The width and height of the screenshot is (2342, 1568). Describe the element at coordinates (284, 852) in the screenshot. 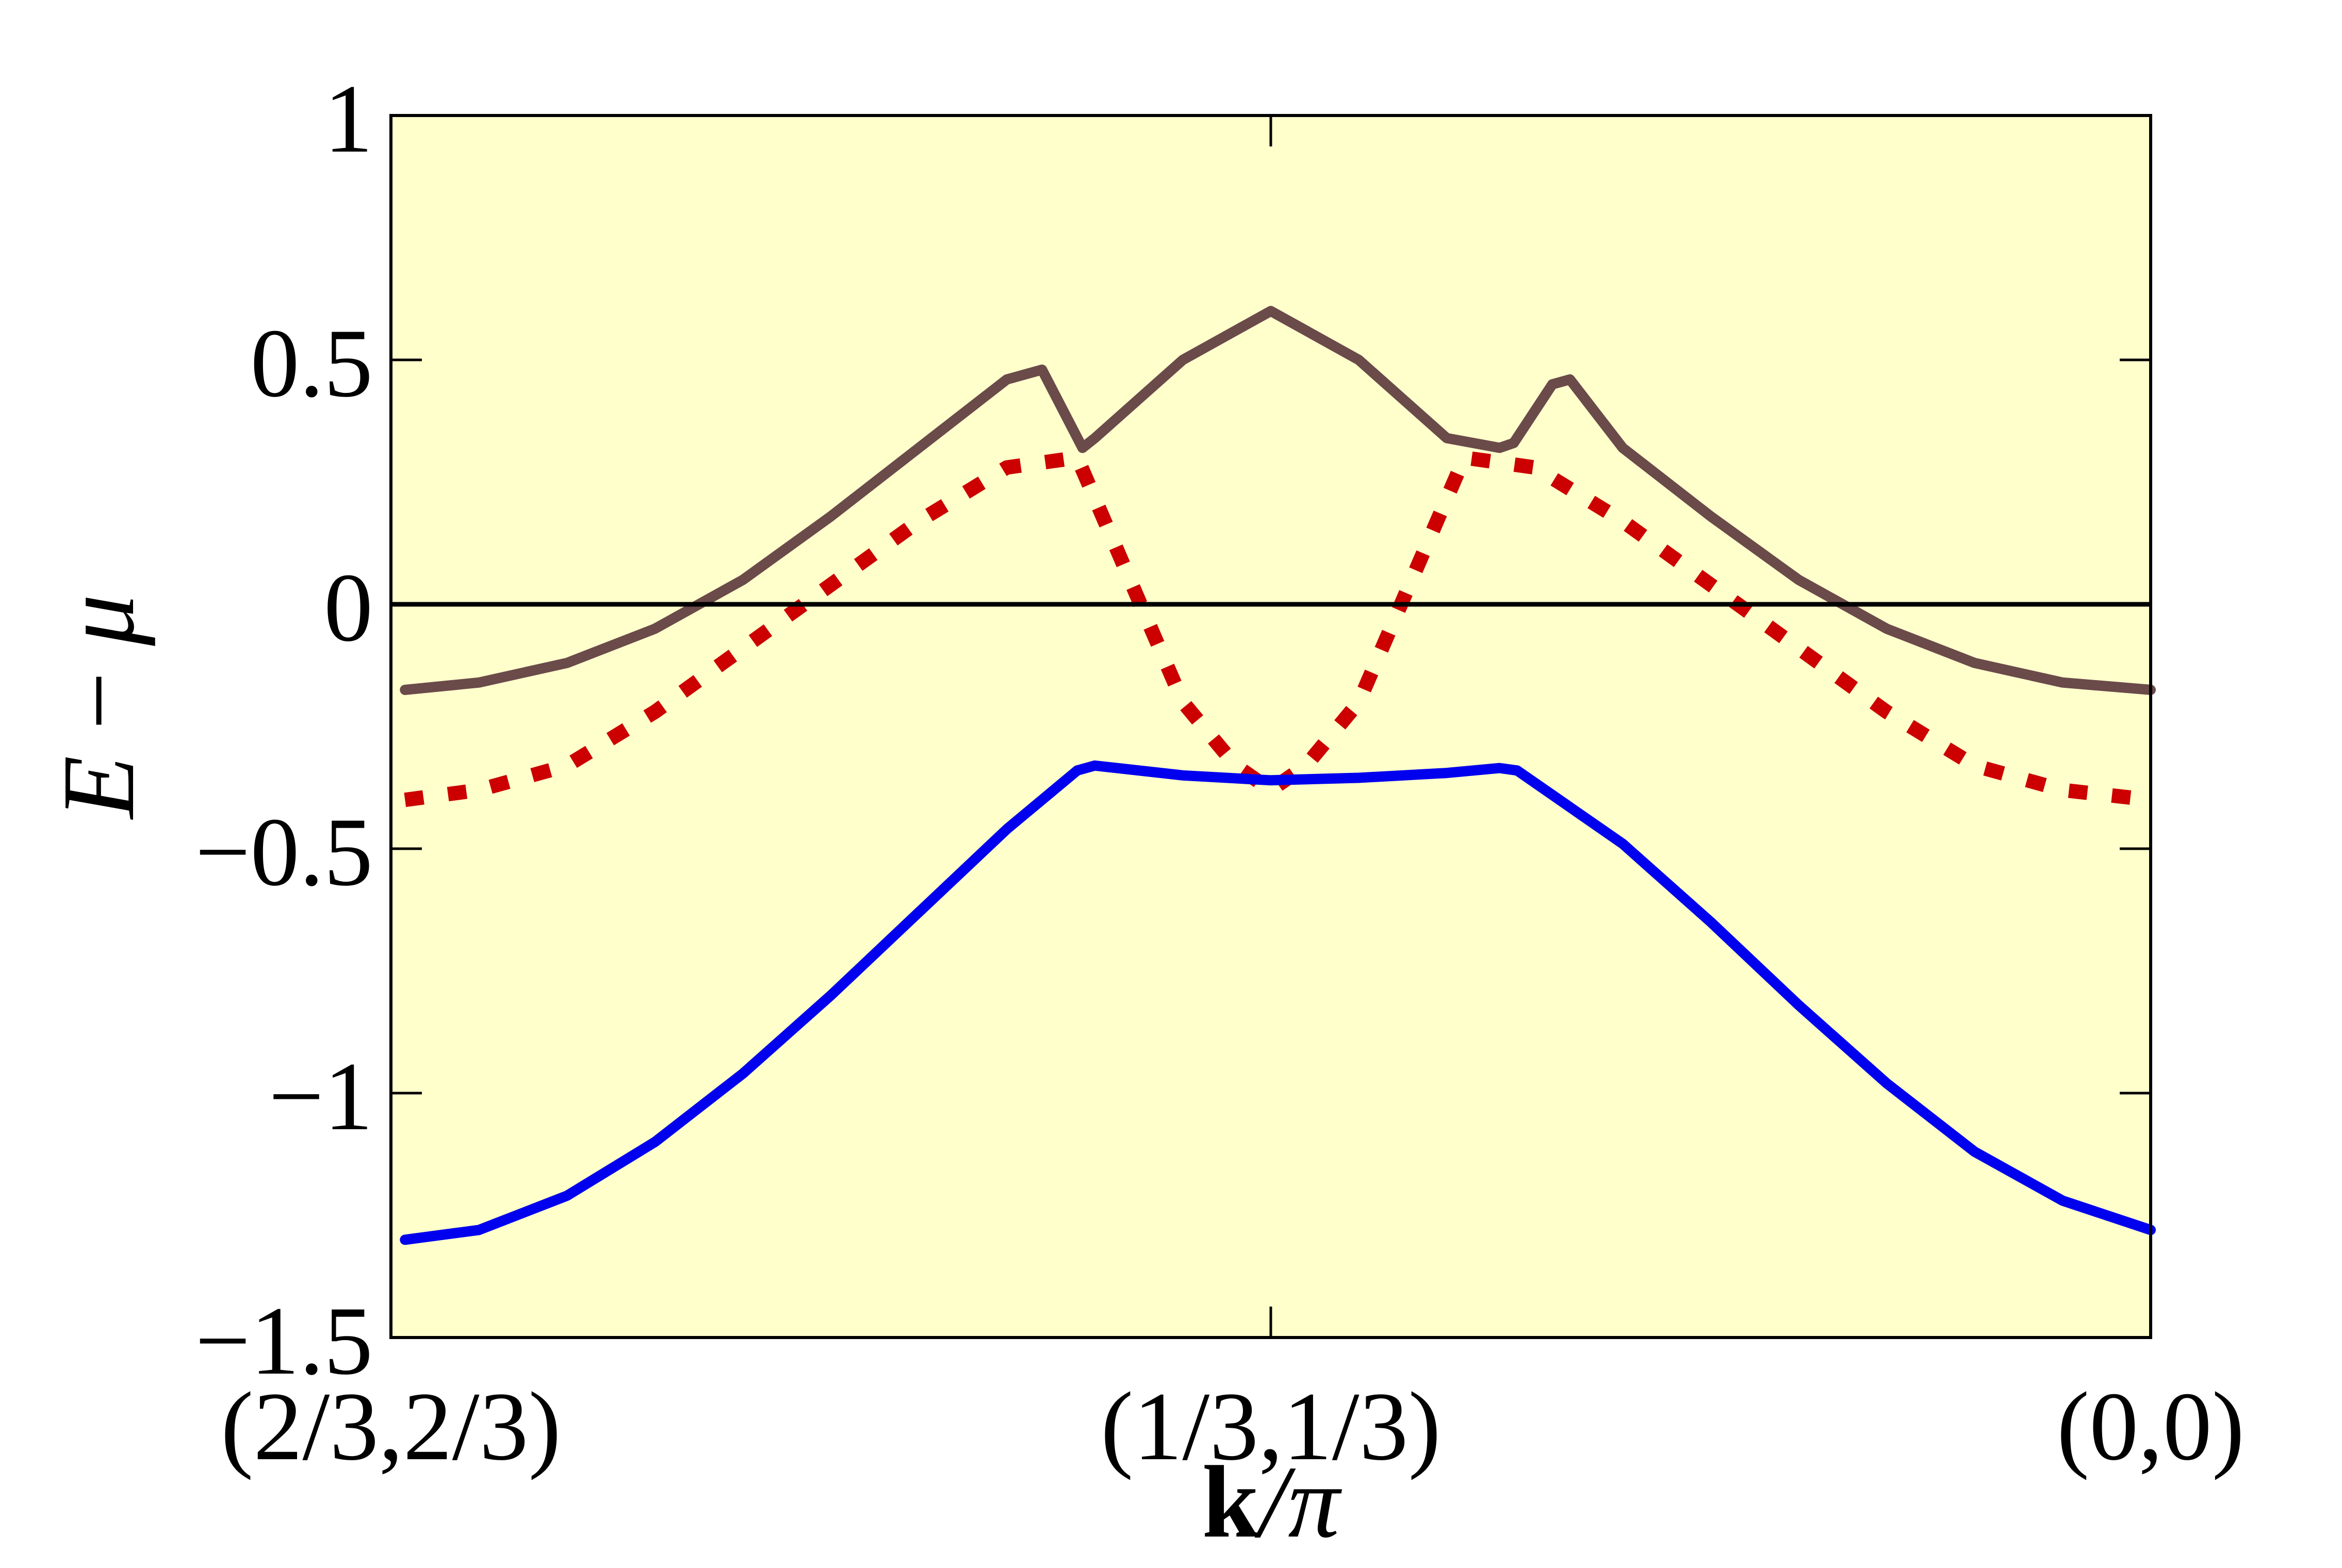

I see `y-tick-label: −0.5` at that location.